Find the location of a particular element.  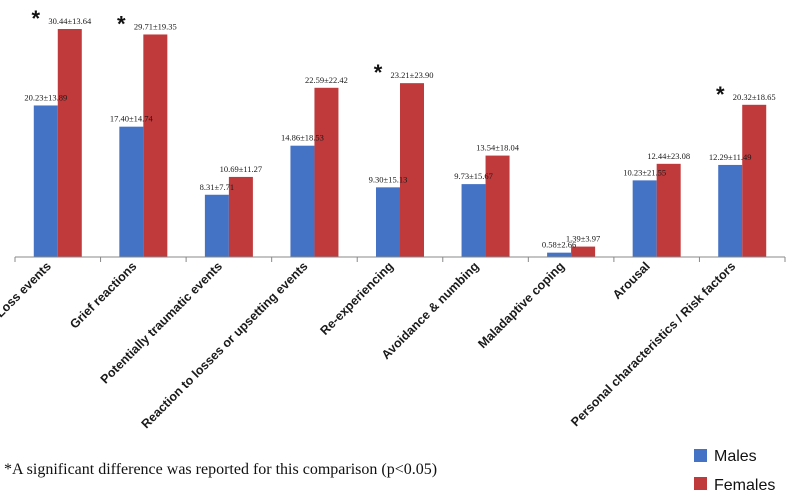

data-label-males: 9.73±15.67 is located at coordinates (473, 176).